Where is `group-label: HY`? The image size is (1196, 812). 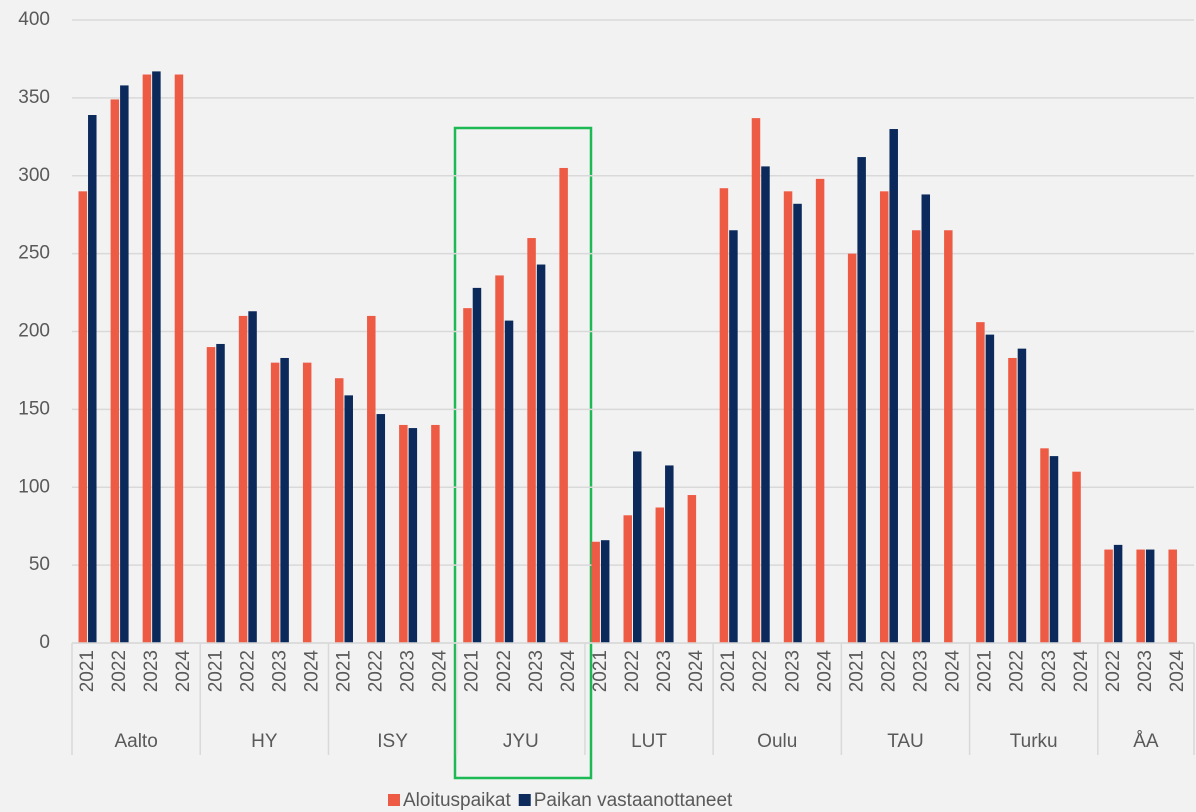 group-label: HY is located at coordinates (264, 741).